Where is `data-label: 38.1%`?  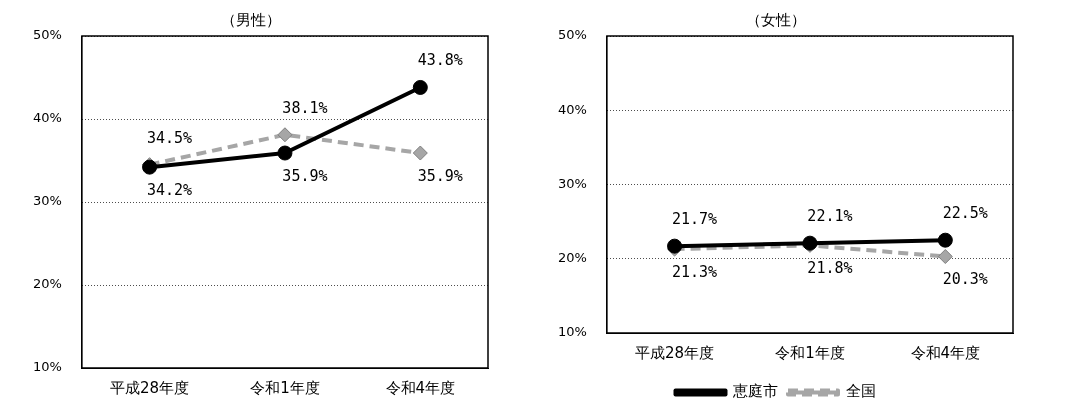
data-label: 38.1% is located at coordinates (305, 107).